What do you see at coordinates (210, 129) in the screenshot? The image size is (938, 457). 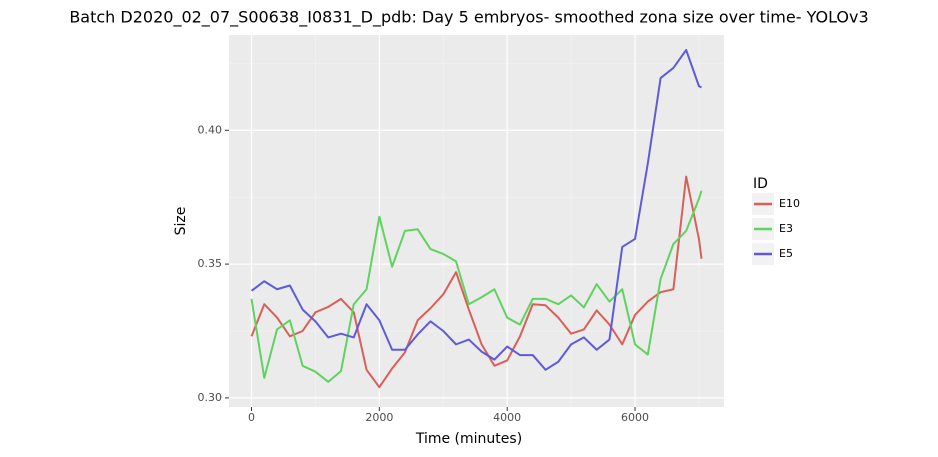 I see `y-tick-label: 0.40` at bounding box center [210, 129].